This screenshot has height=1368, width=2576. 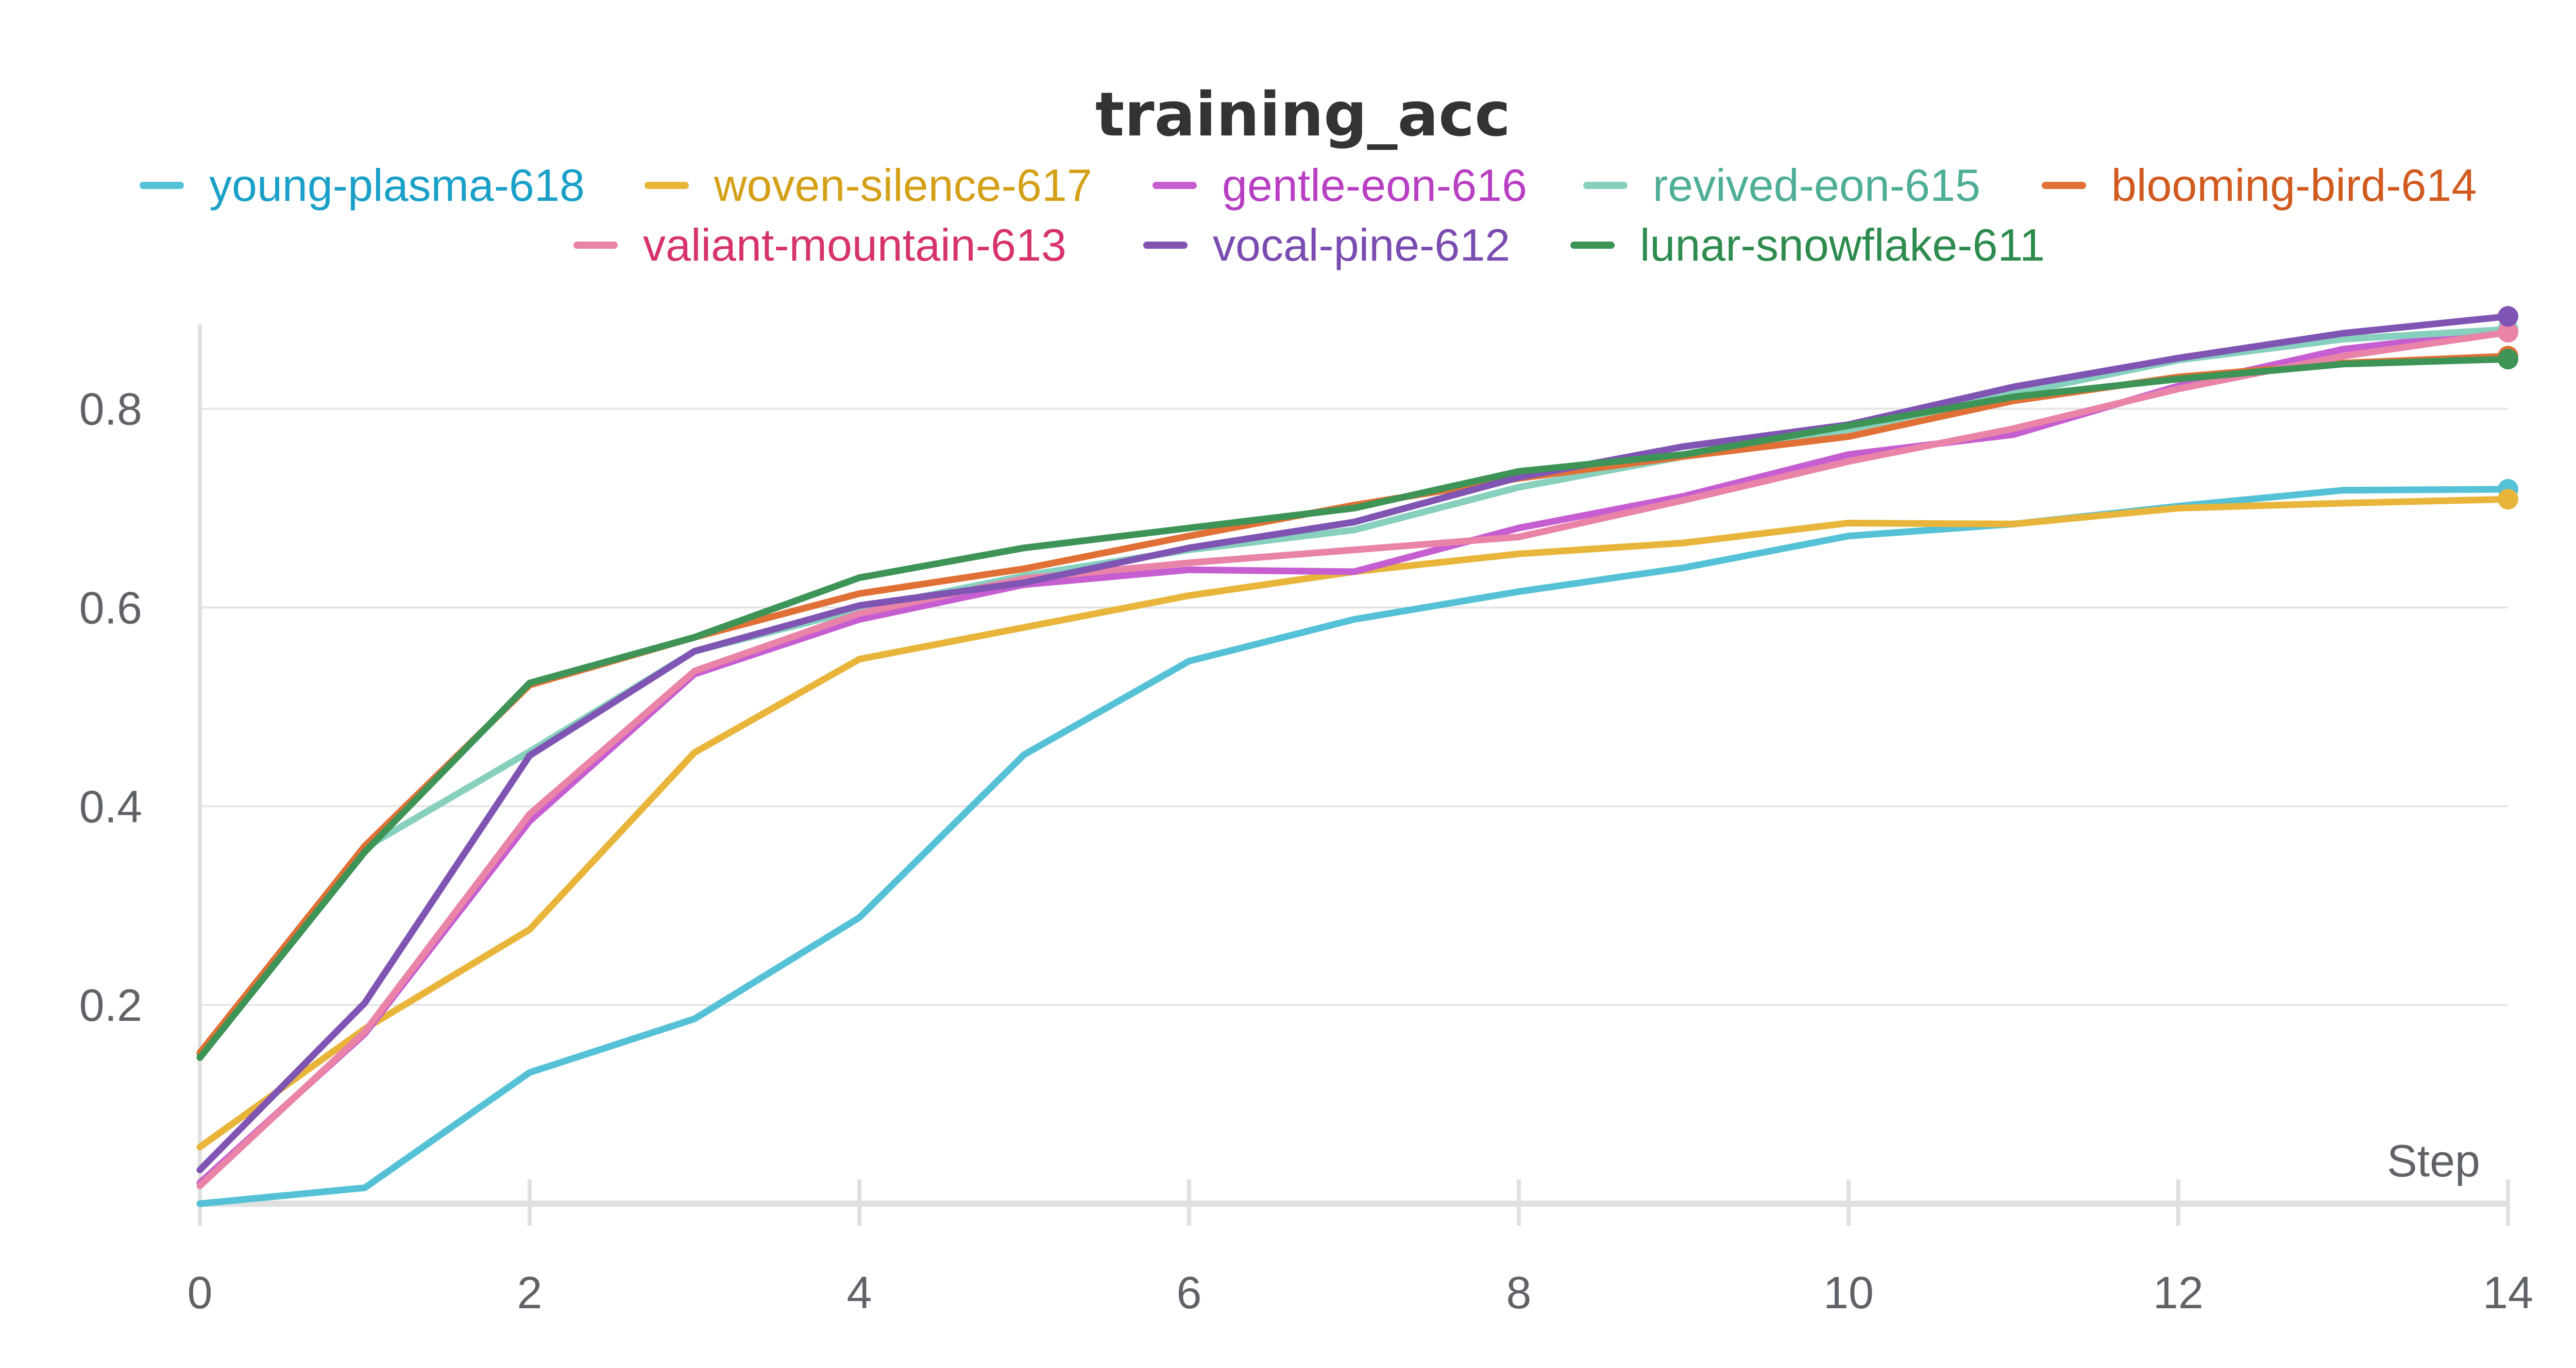 What do you see at coordinates (111, 707) in the screenshot?
I see `y-axis-ticks: 0.2 0.4 0.6 0.8` at bounding box center [111, 707].